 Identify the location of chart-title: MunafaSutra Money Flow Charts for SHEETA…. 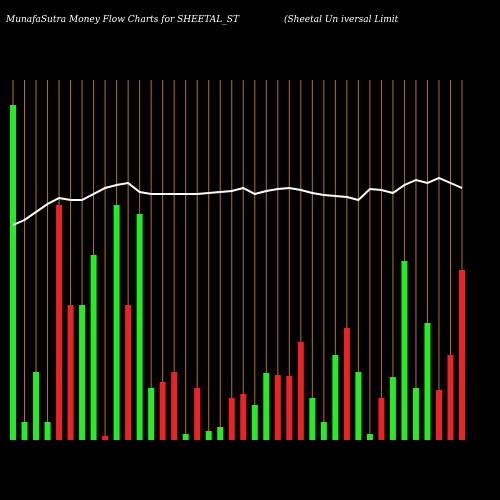
(122, 20).